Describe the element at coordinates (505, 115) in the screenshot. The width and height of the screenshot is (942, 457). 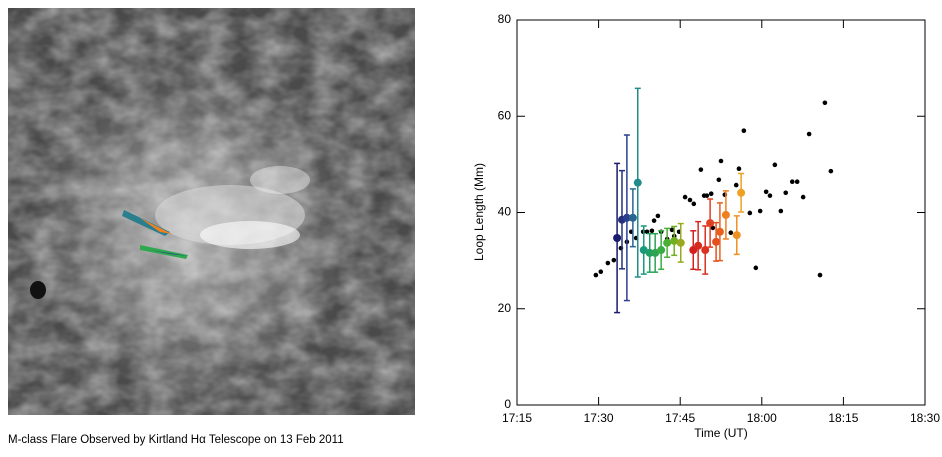
I see `y-tick-label: 60` at that location.